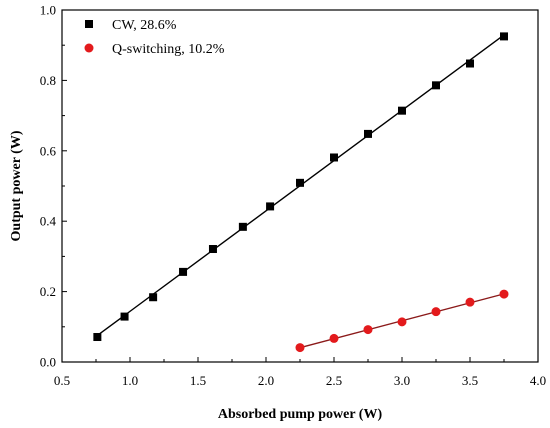 Image resolution: width=550 pixels, height=428 pixels. What do you see at coordinates (48, 291) in the screenshot?
I see `y-tick-label: 0.2` at bounding box center [48, 291].